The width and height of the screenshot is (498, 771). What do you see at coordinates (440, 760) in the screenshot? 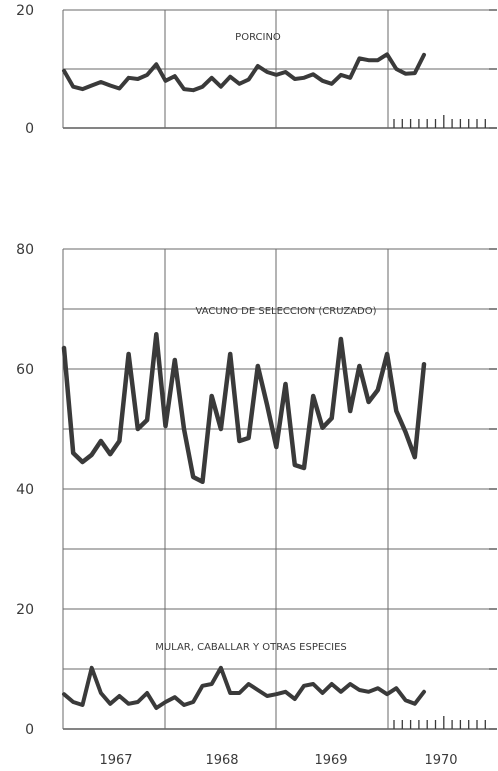
I see `x-category-label: 1970` at bounding box center [440, 760].